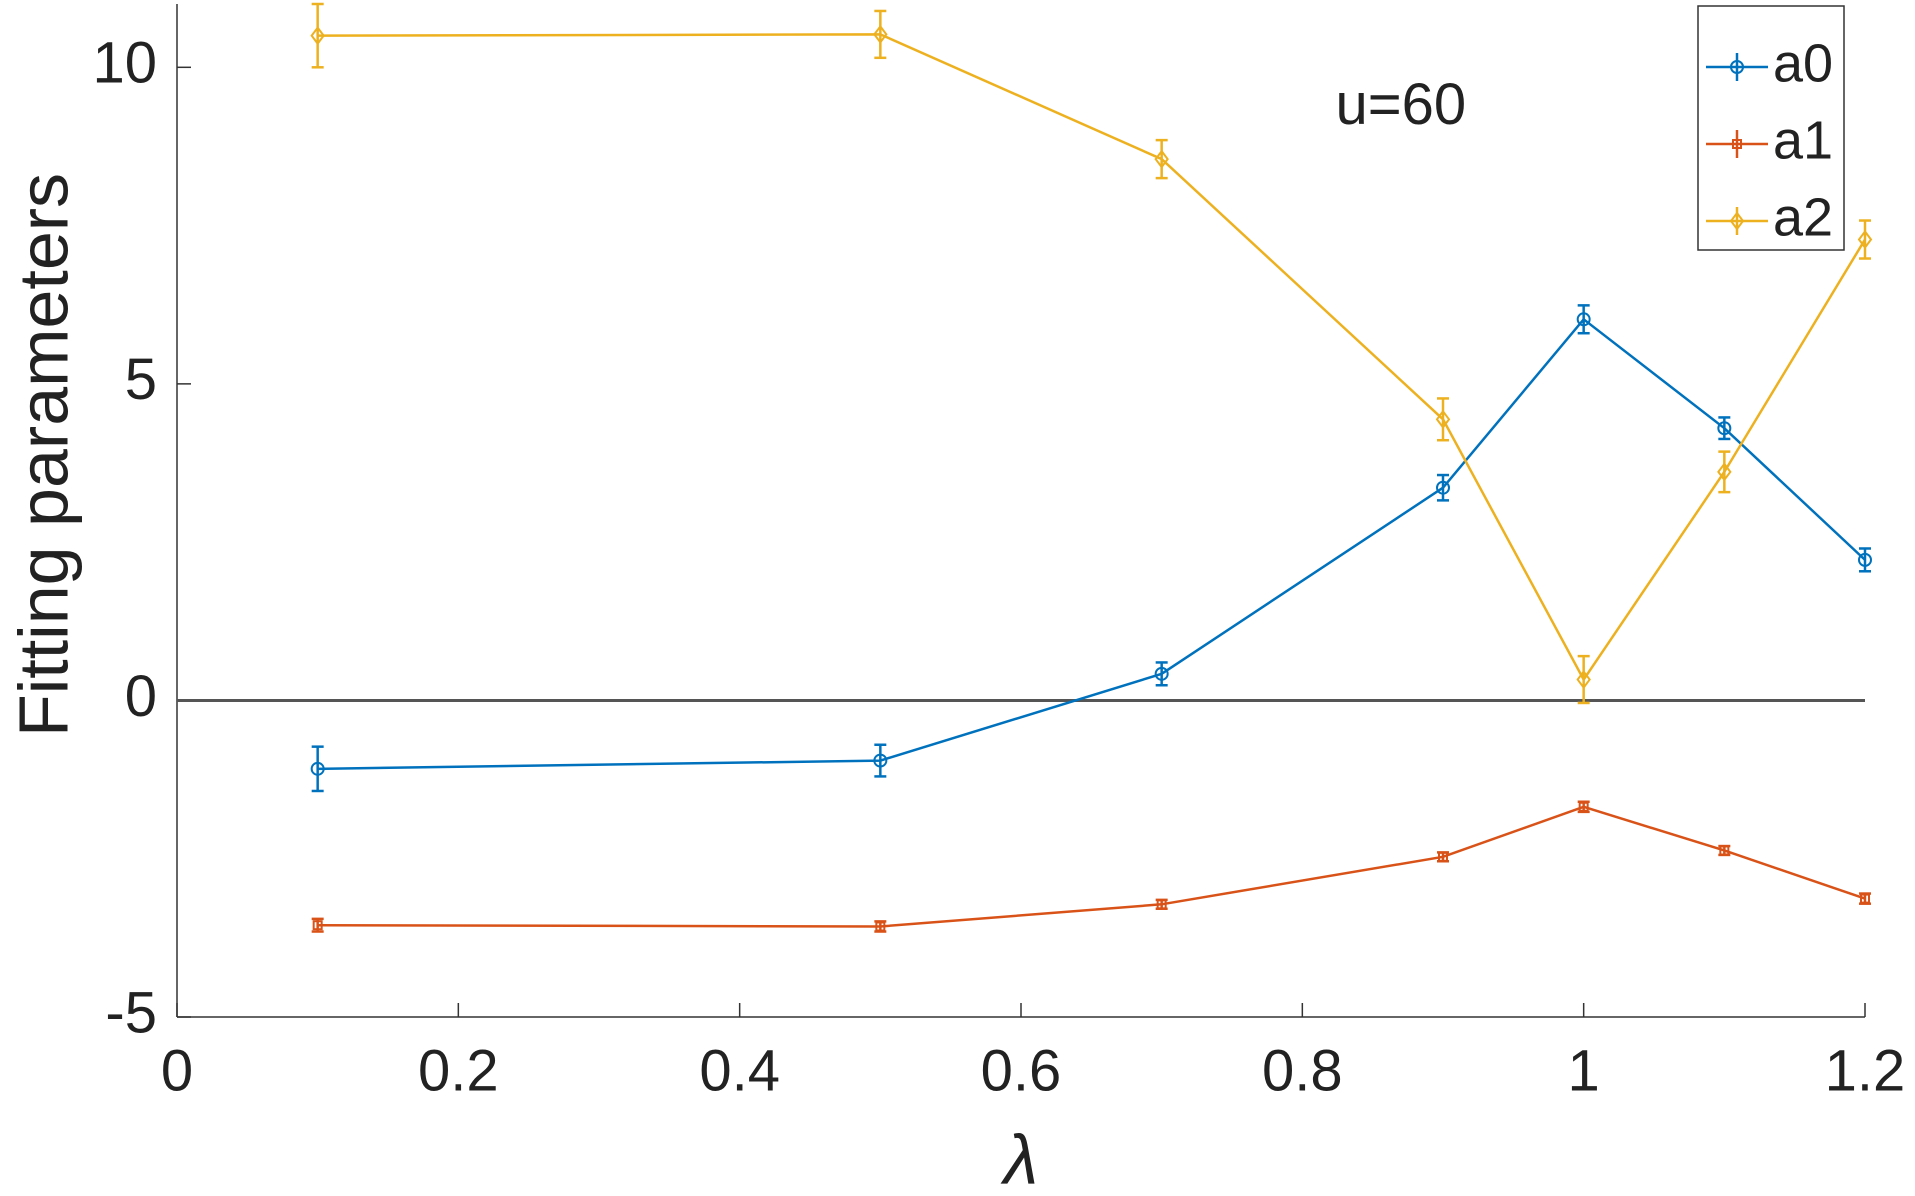  What do you see at coordinates (1865, 1070) in the screenshot?
I see `x-tick-label: 1.2` at bounding box center [1865, 1070].